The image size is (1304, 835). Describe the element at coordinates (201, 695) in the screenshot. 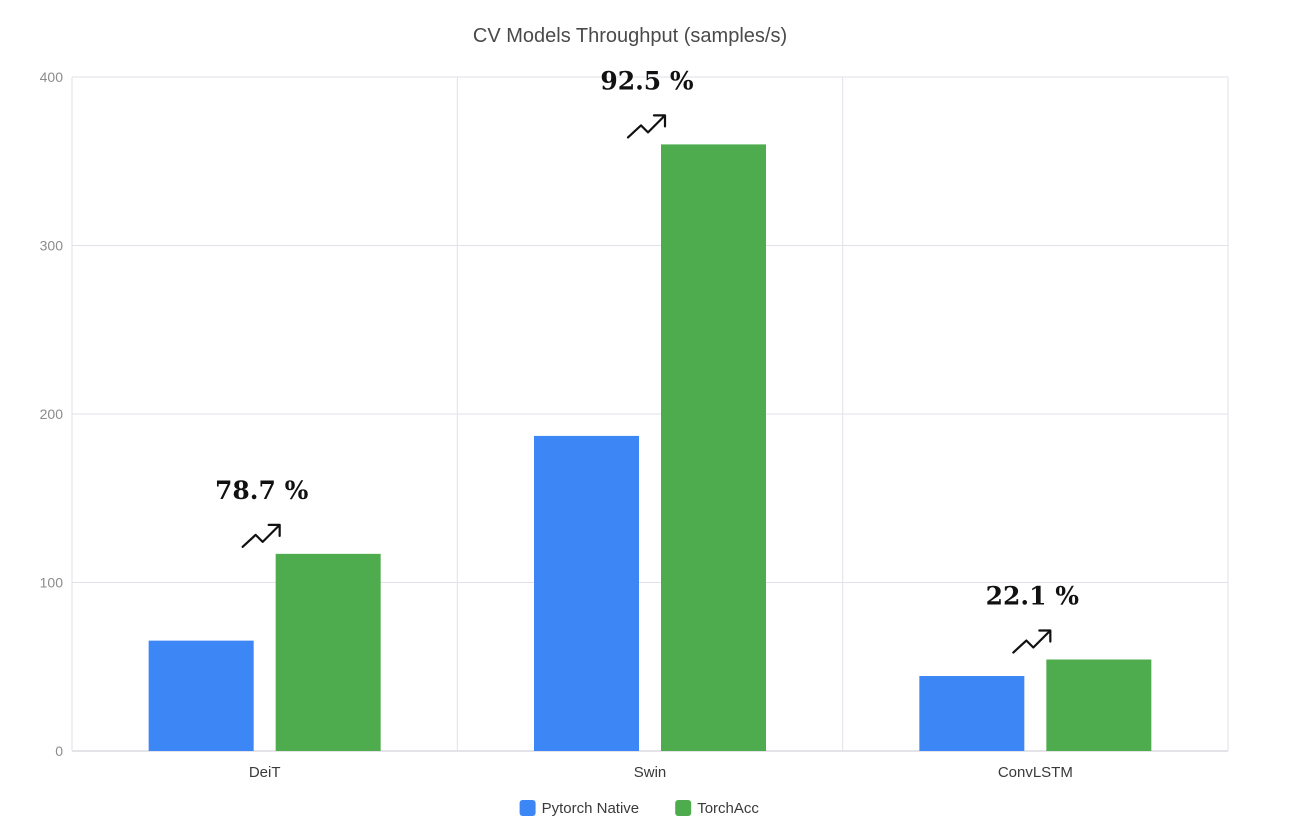

I see `bar-pytorch-native-deit` at that location.